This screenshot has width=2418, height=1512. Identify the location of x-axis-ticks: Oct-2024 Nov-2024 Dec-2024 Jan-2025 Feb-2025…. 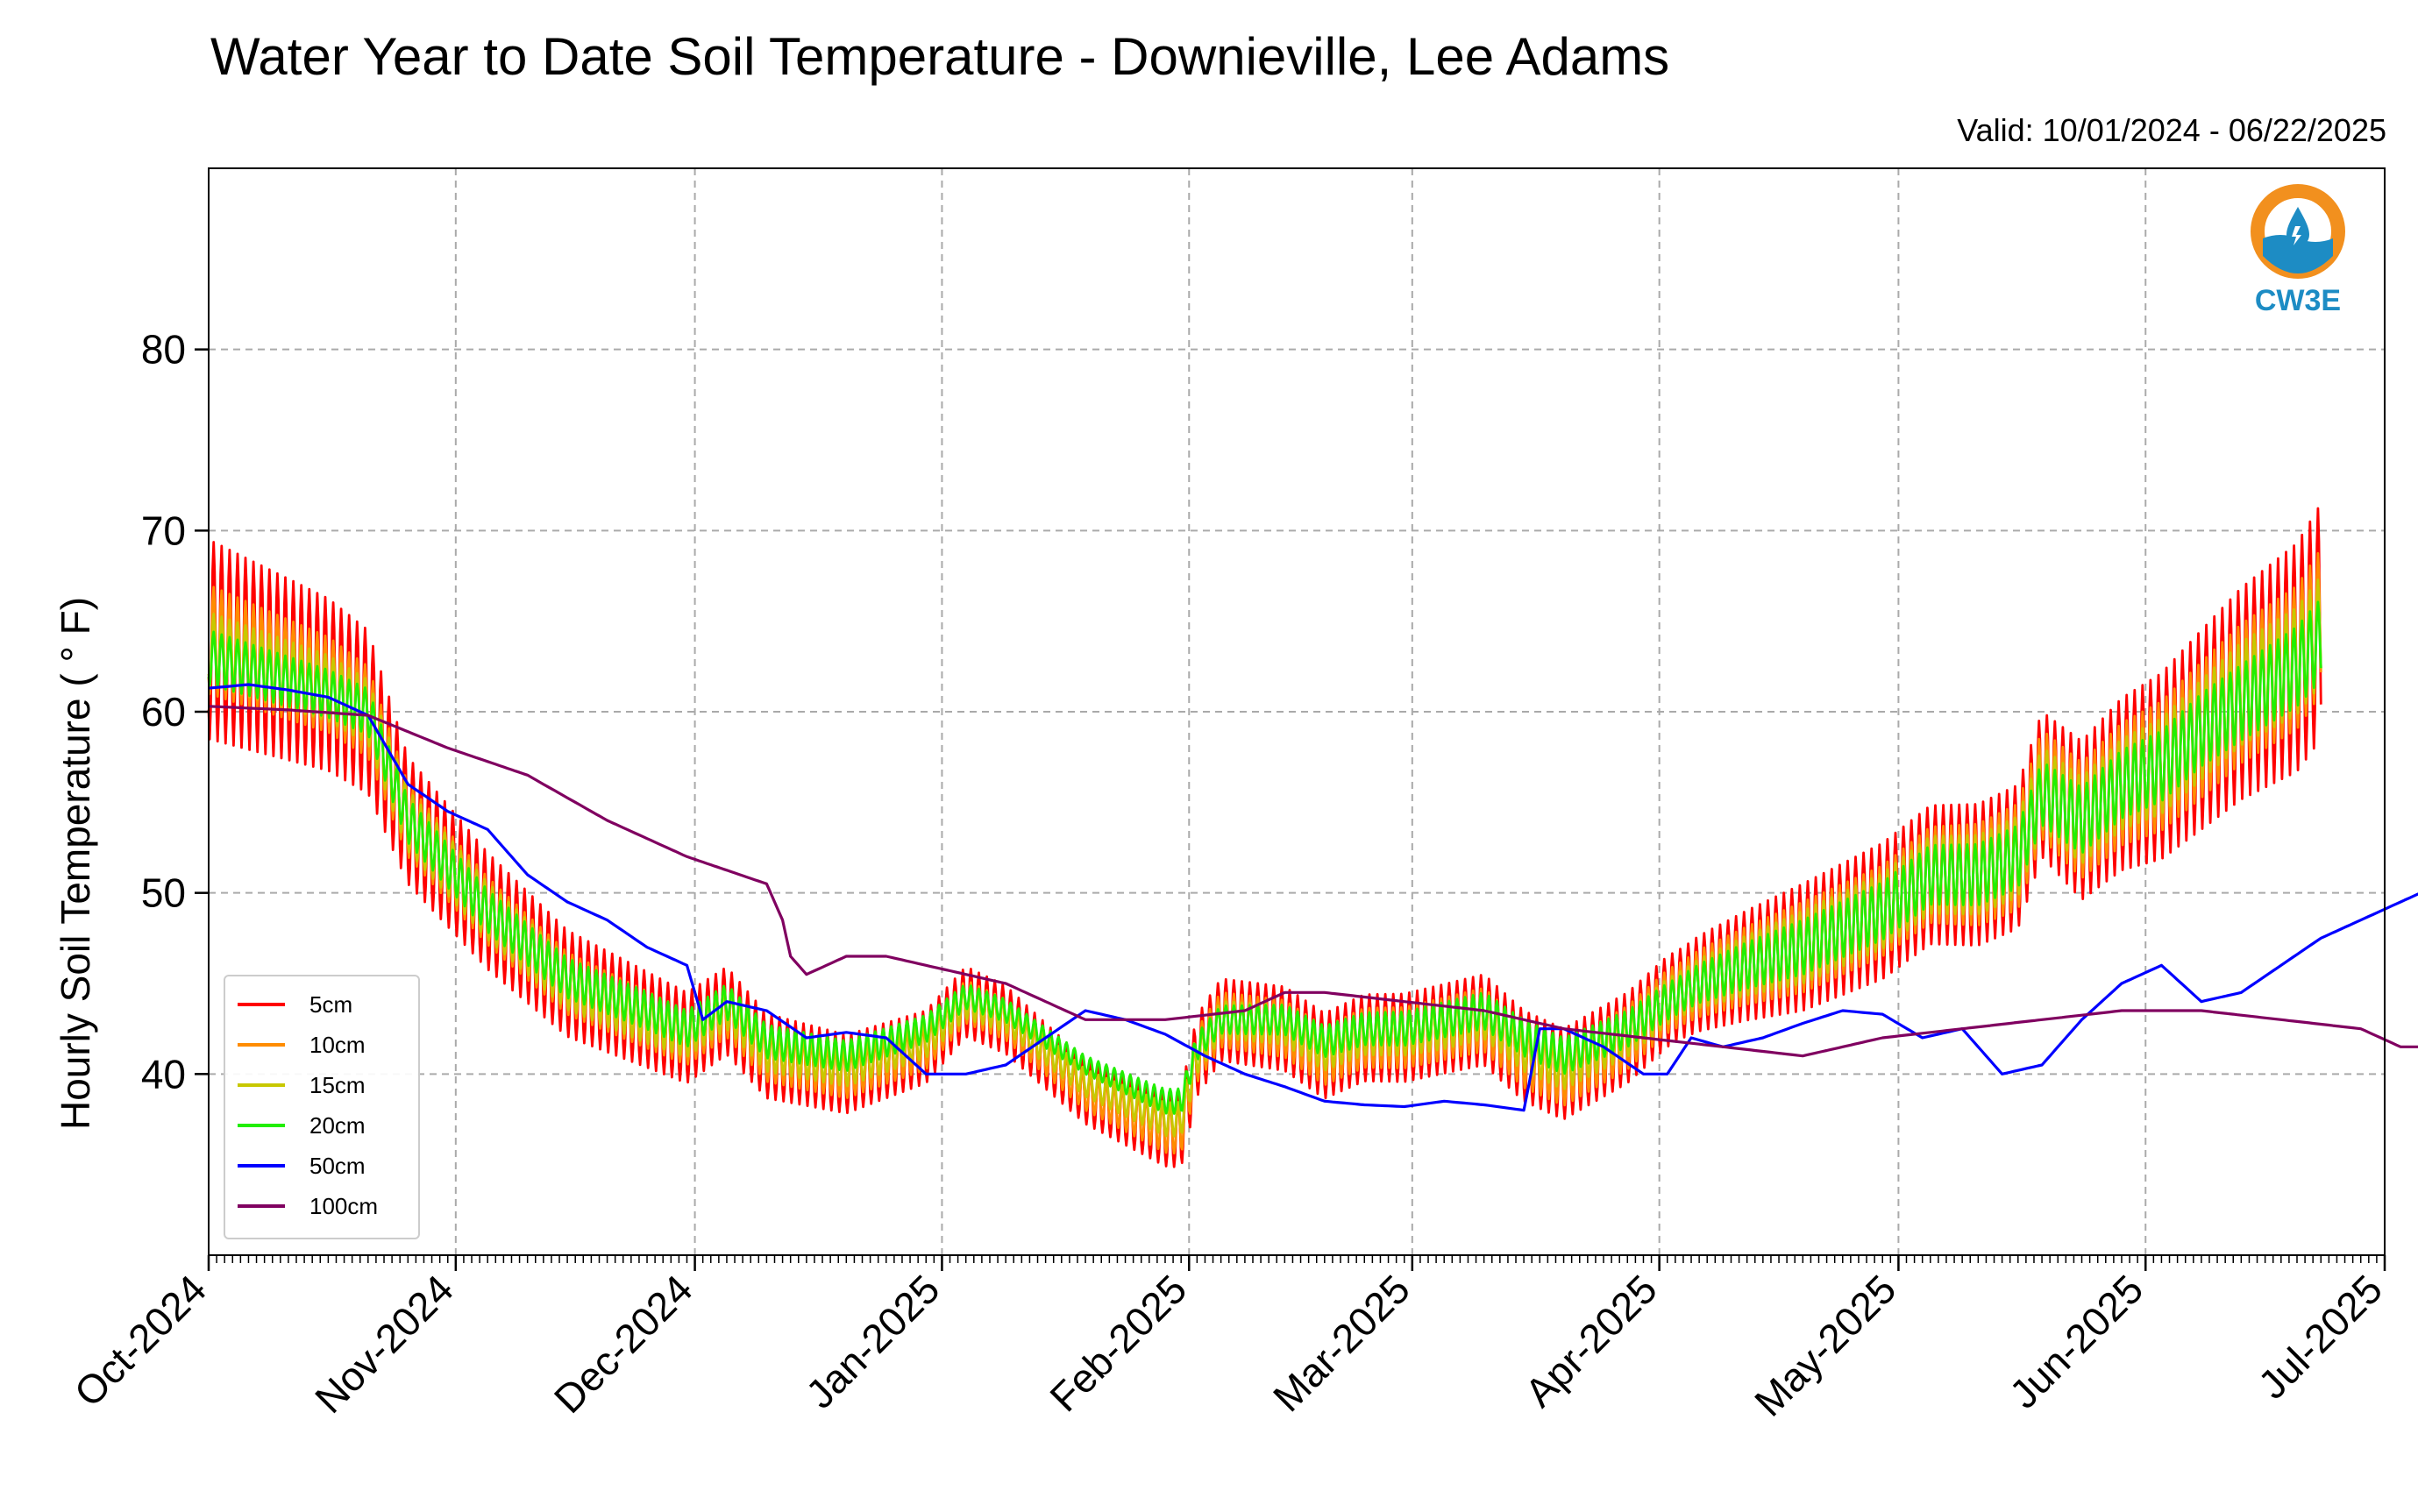
(1229, 1340).